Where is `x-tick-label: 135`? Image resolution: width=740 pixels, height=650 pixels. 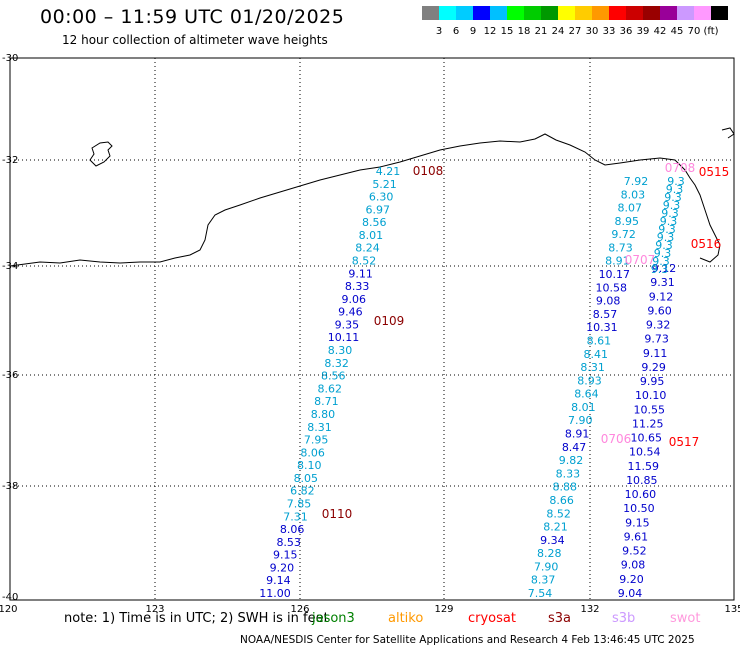
x-tick-label: 135 is located at coordinates (732, 609).